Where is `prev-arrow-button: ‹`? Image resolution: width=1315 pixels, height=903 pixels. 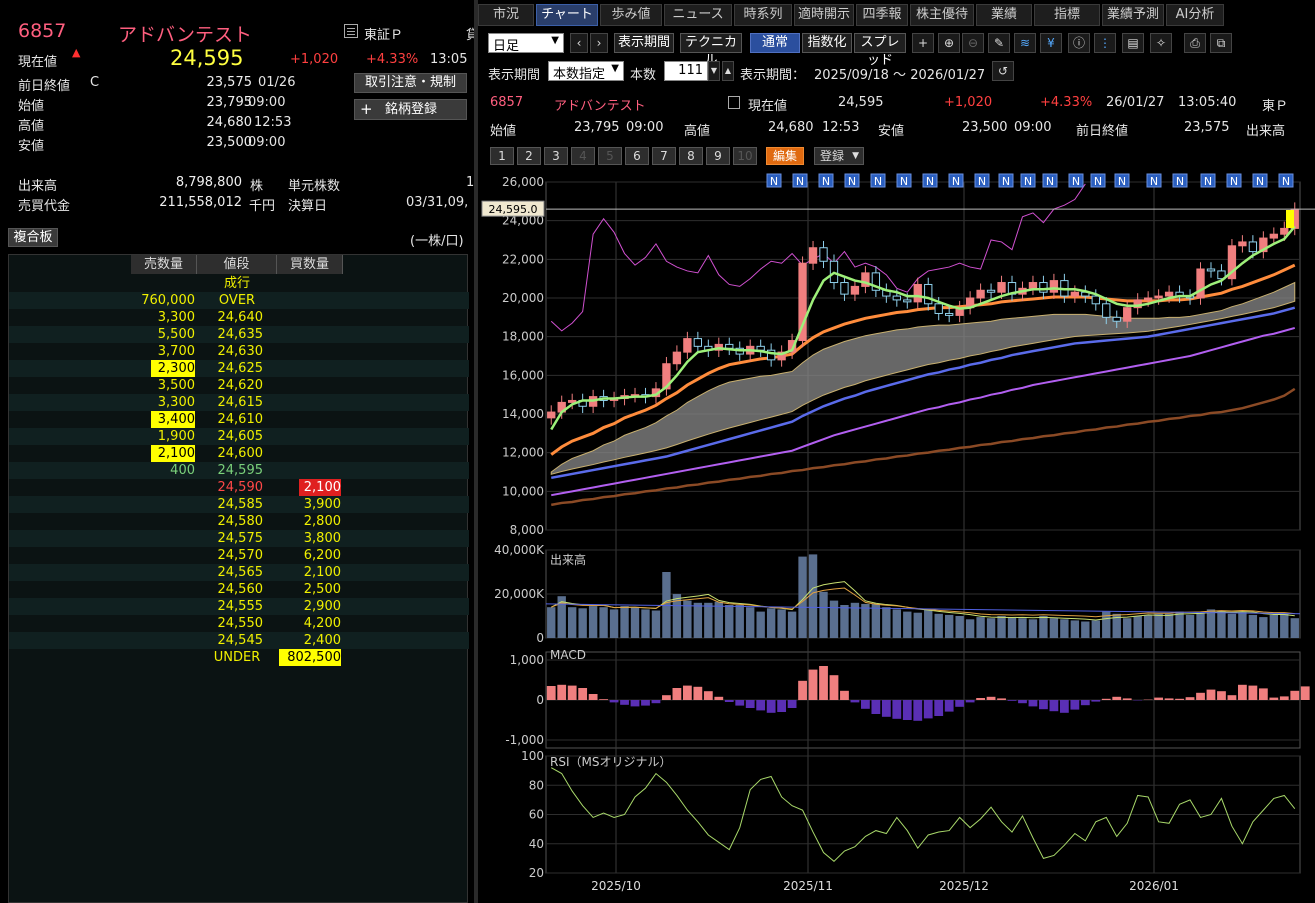
prev-arrow-button: ‹ is located at coordinates (579, 43).